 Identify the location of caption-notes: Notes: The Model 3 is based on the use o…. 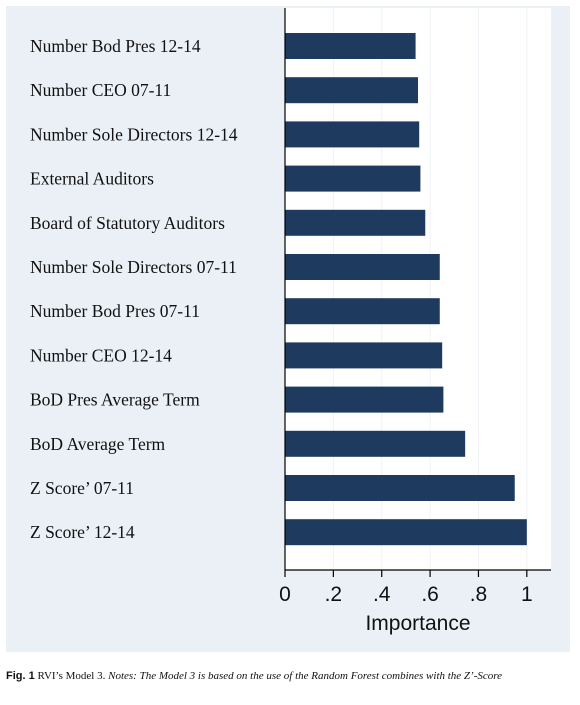
(305, 676).